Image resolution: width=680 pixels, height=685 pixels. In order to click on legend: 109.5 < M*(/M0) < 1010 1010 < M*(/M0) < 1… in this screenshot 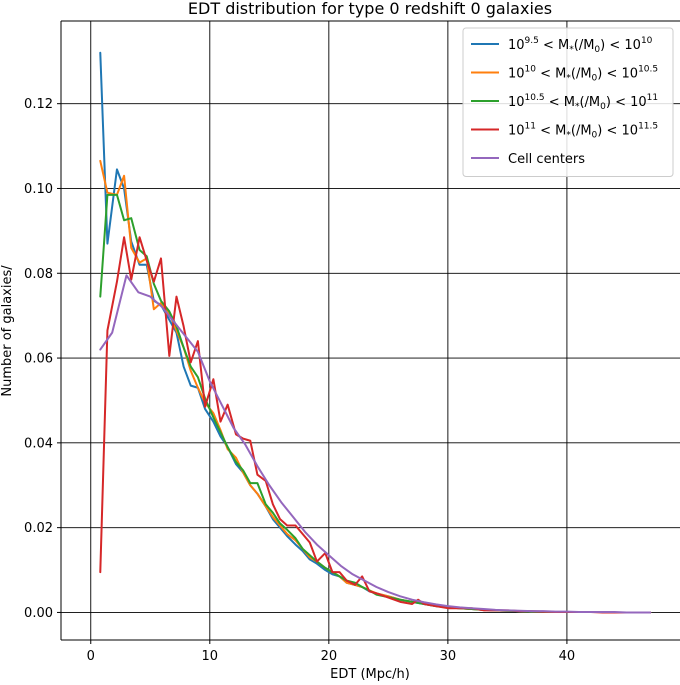, I will do `click(568, 102)`.